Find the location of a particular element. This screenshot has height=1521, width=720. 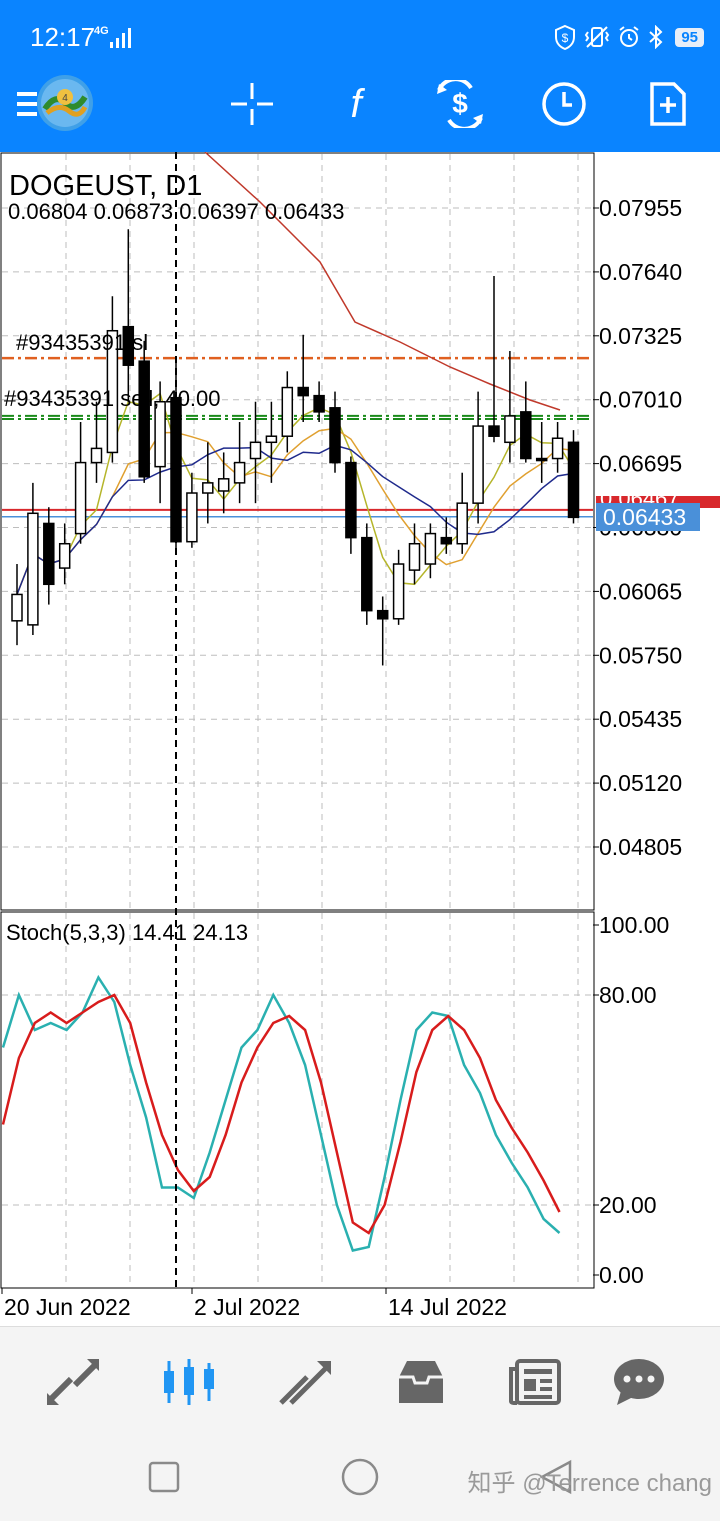

quotes-icon is located at coordinates (73, 1382).